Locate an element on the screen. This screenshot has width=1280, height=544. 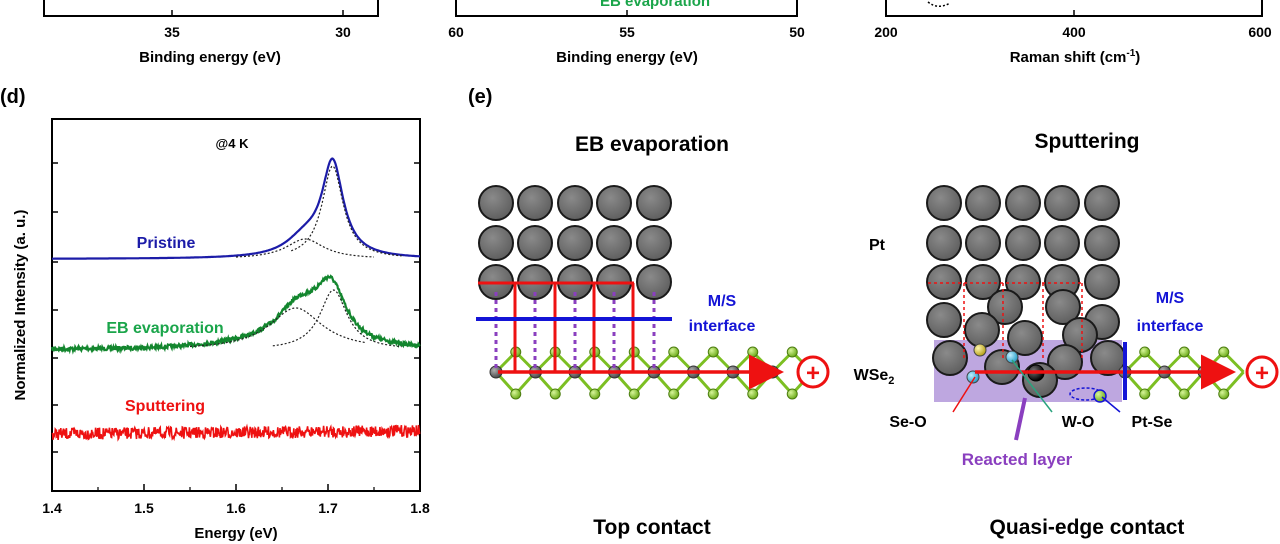
reacted-layer-label: Reacted layer is located at coordinates (1017, 459).